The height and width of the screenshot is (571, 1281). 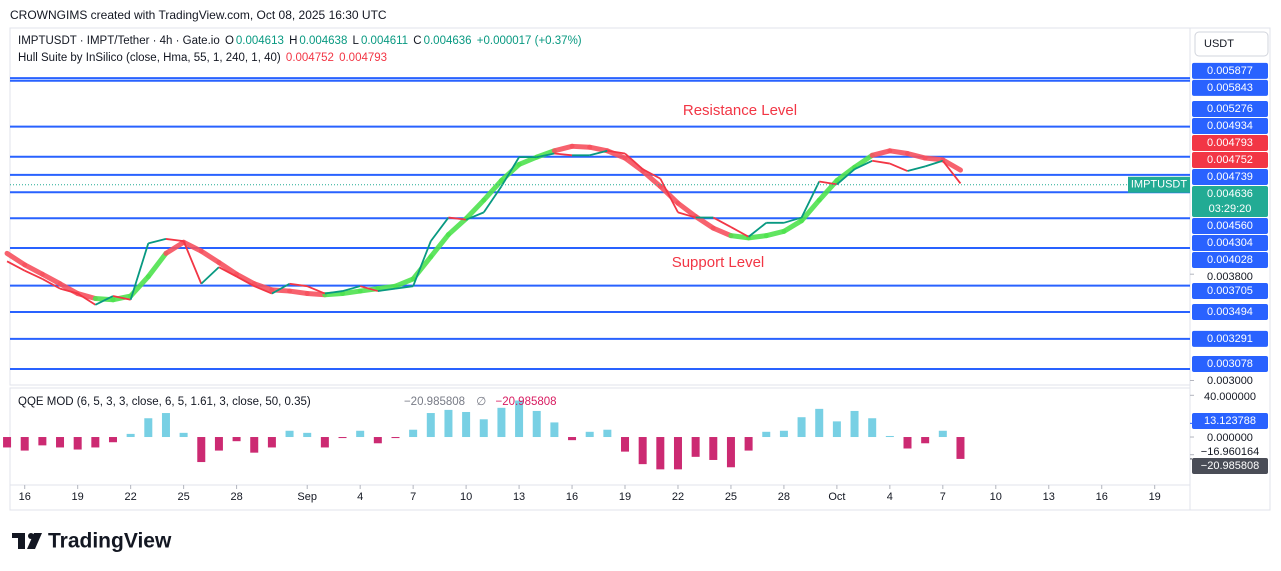 I want to click on axis-label: 0.003078, so click(x=1230, y=364).